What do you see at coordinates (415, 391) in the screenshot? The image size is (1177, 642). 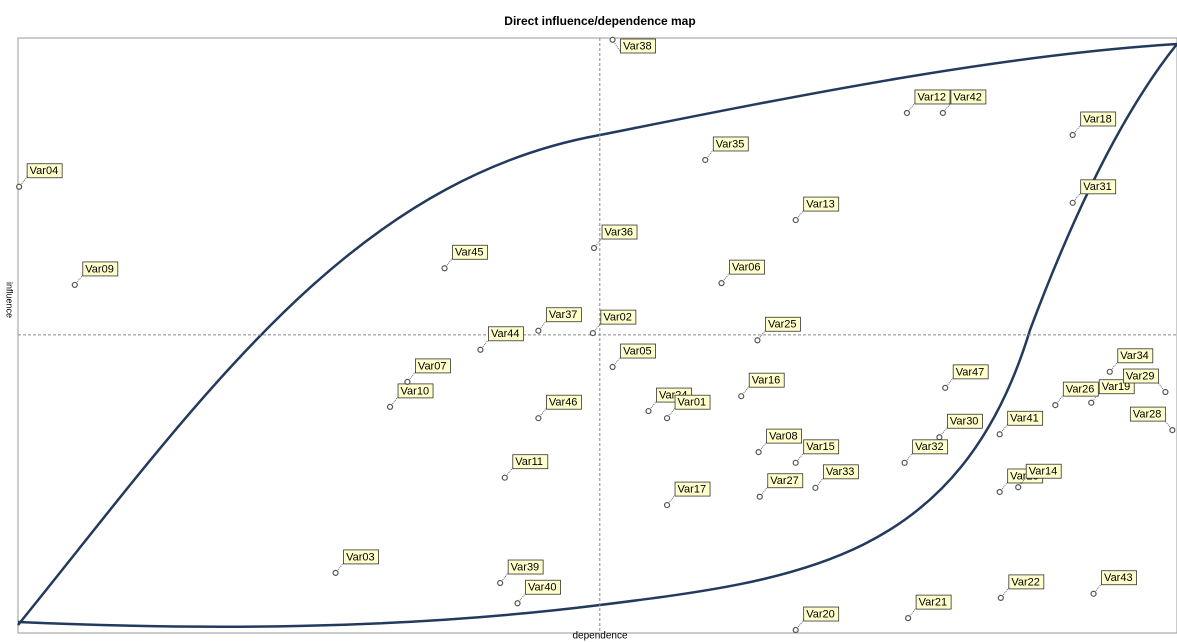 I see `point-label: Var10` at bounding box center [415, 391].